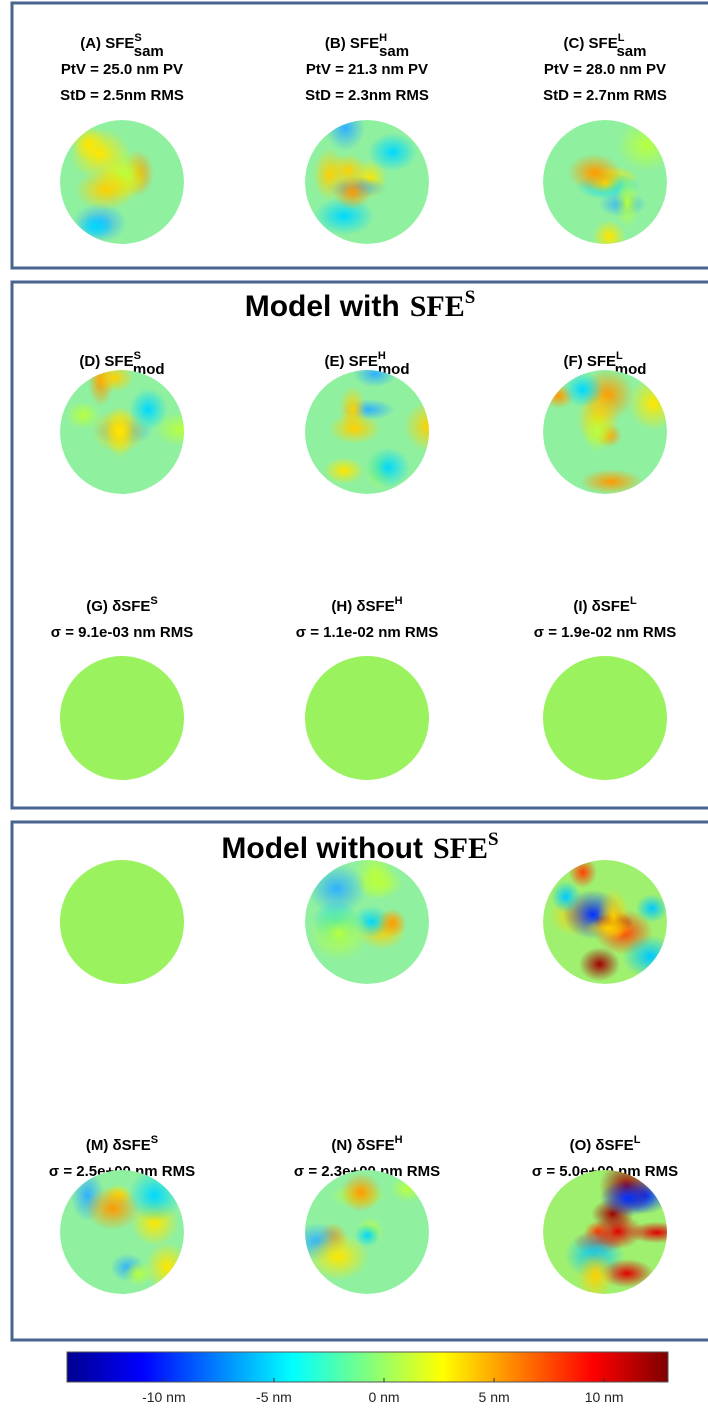 The width and height of the screenshot is (708, 1412). I want to click on panel-label: (H) δSFEH, so click(366, 605).